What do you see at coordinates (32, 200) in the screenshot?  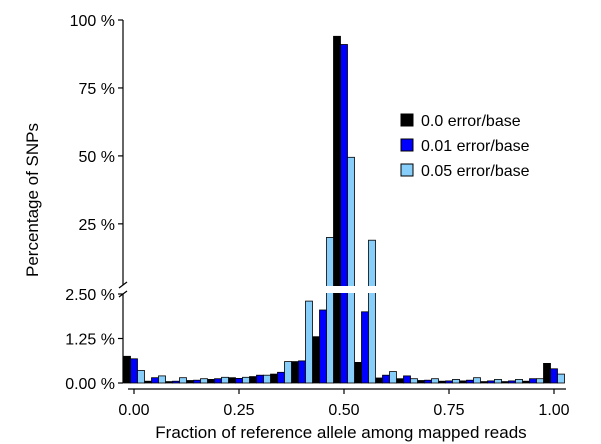 I see `y-axis-title: Percentage of SNPs` at bounding box center [32, 200].